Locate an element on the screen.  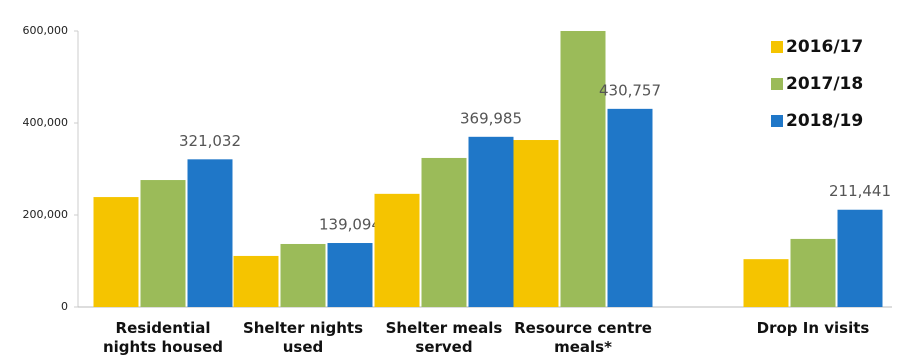
x-tick-label: Shelter nights used is located at coordinates (303, 337).